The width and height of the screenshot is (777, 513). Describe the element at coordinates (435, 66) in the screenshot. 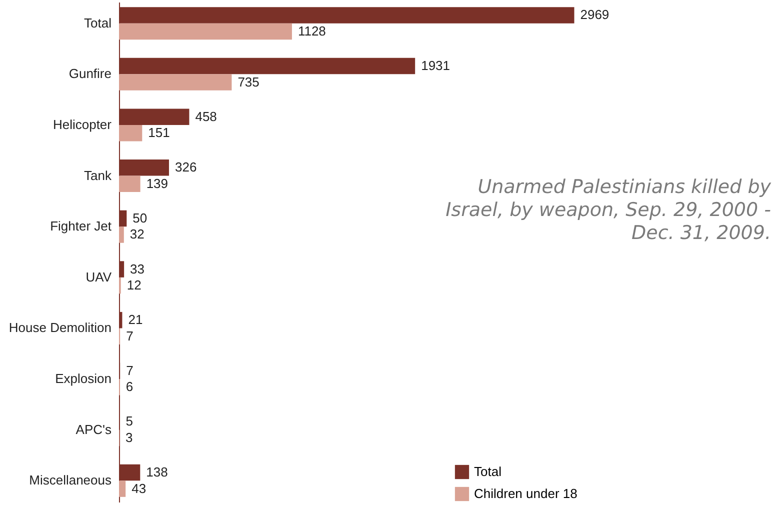

I see `data-label: 1931` at that location.